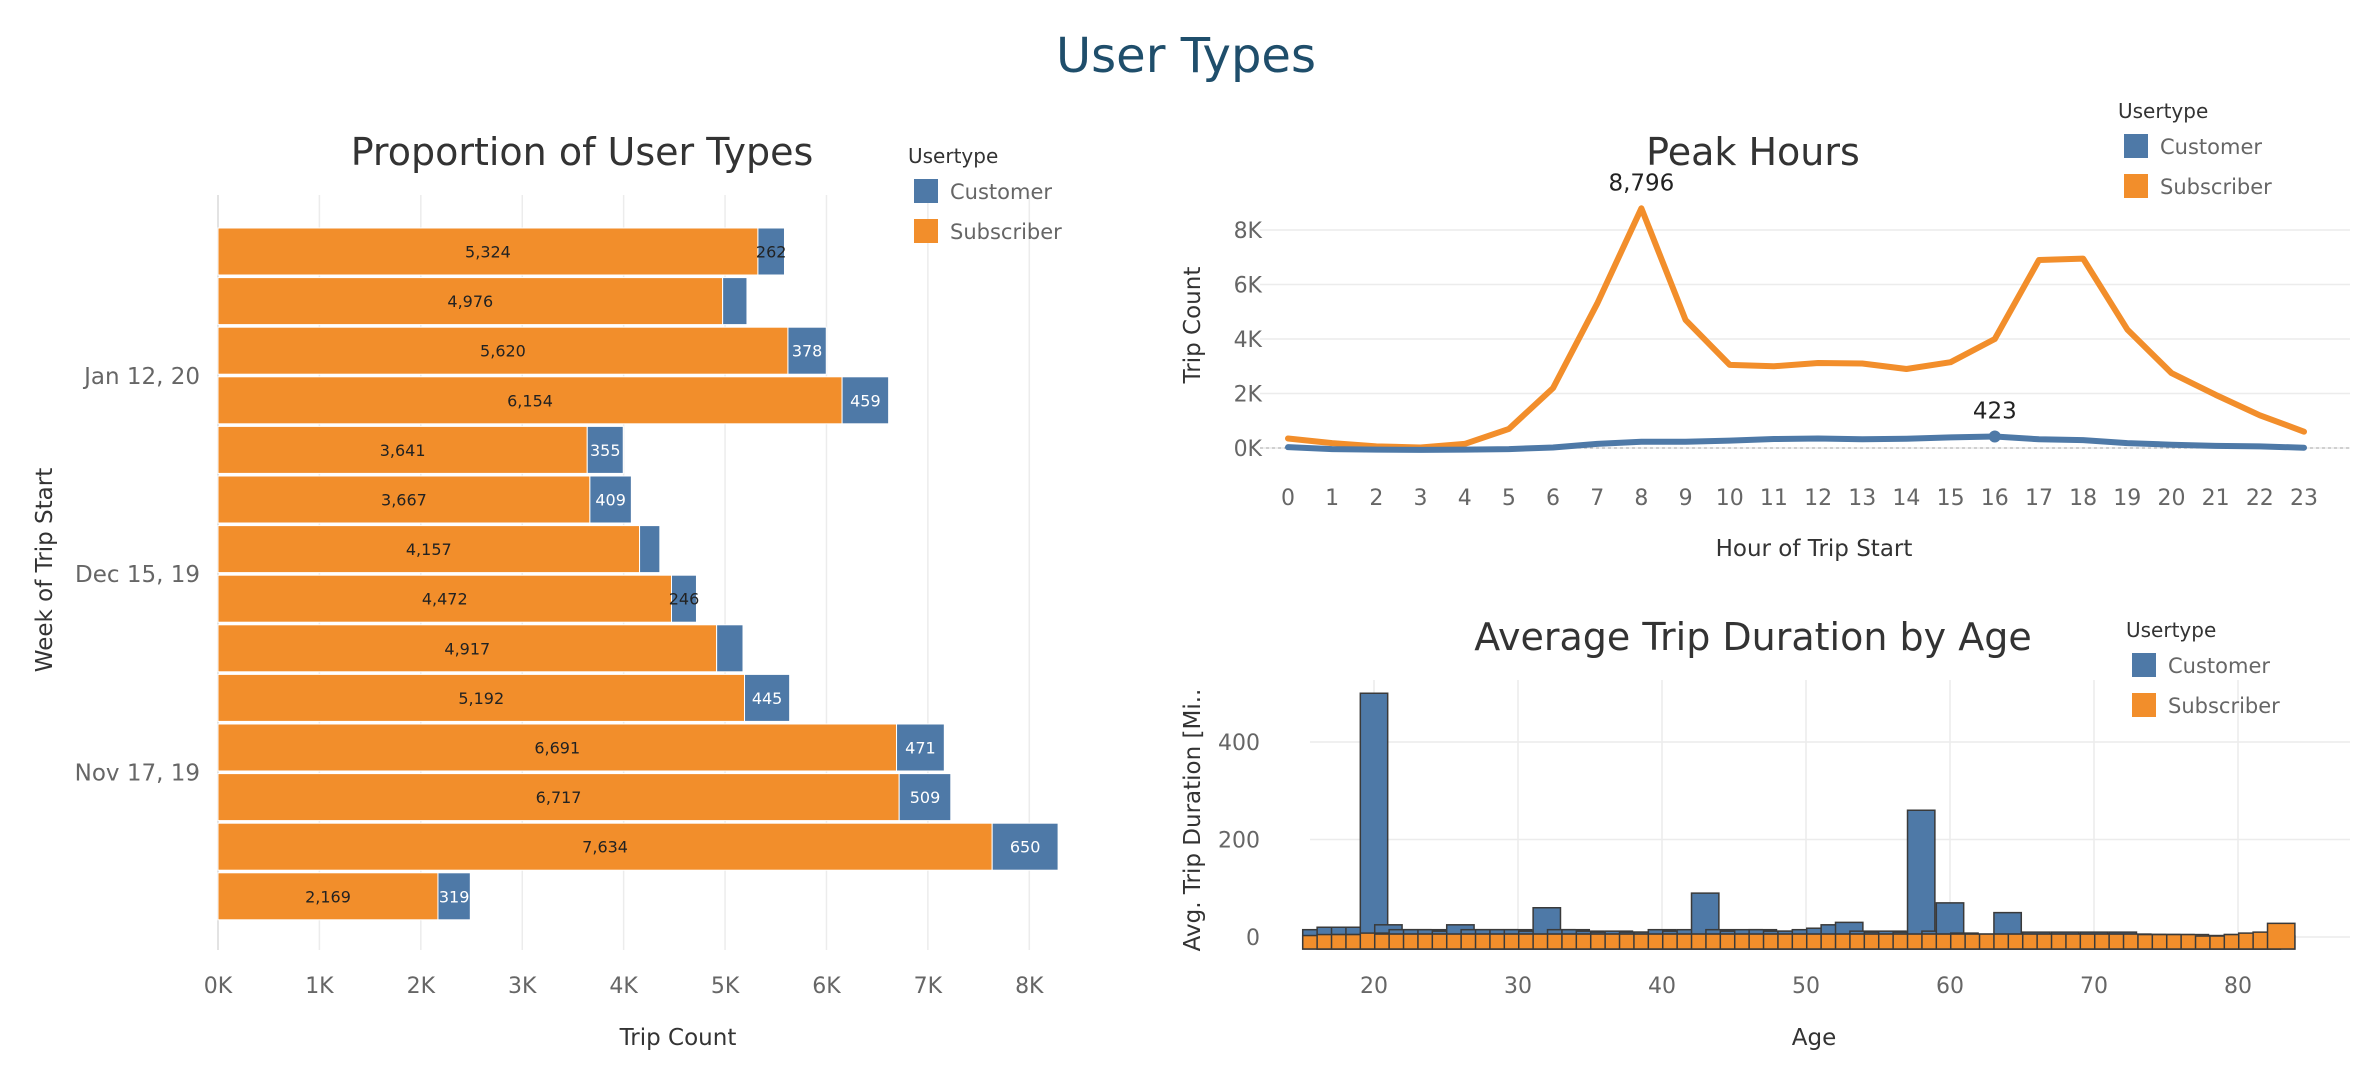 This screenshot has height=1088, width=2372. I want to click on peak-x-tick: 23, so click(2304, 498).